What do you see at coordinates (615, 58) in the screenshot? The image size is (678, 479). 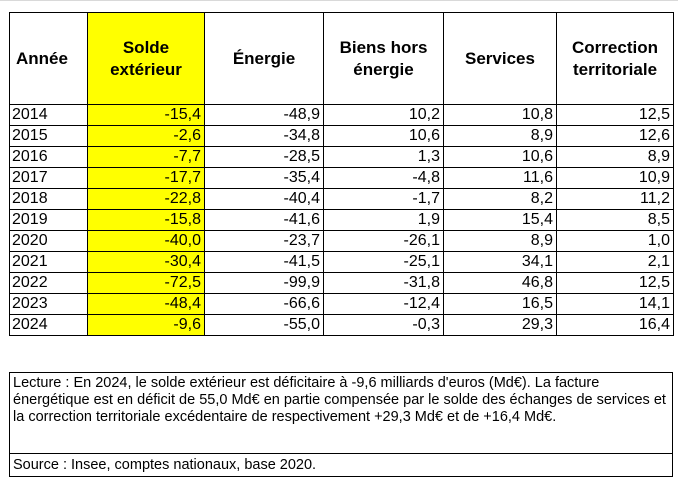 I see `header-correction-territoriale: Correction territoriale` at bounding box center [615, 58].